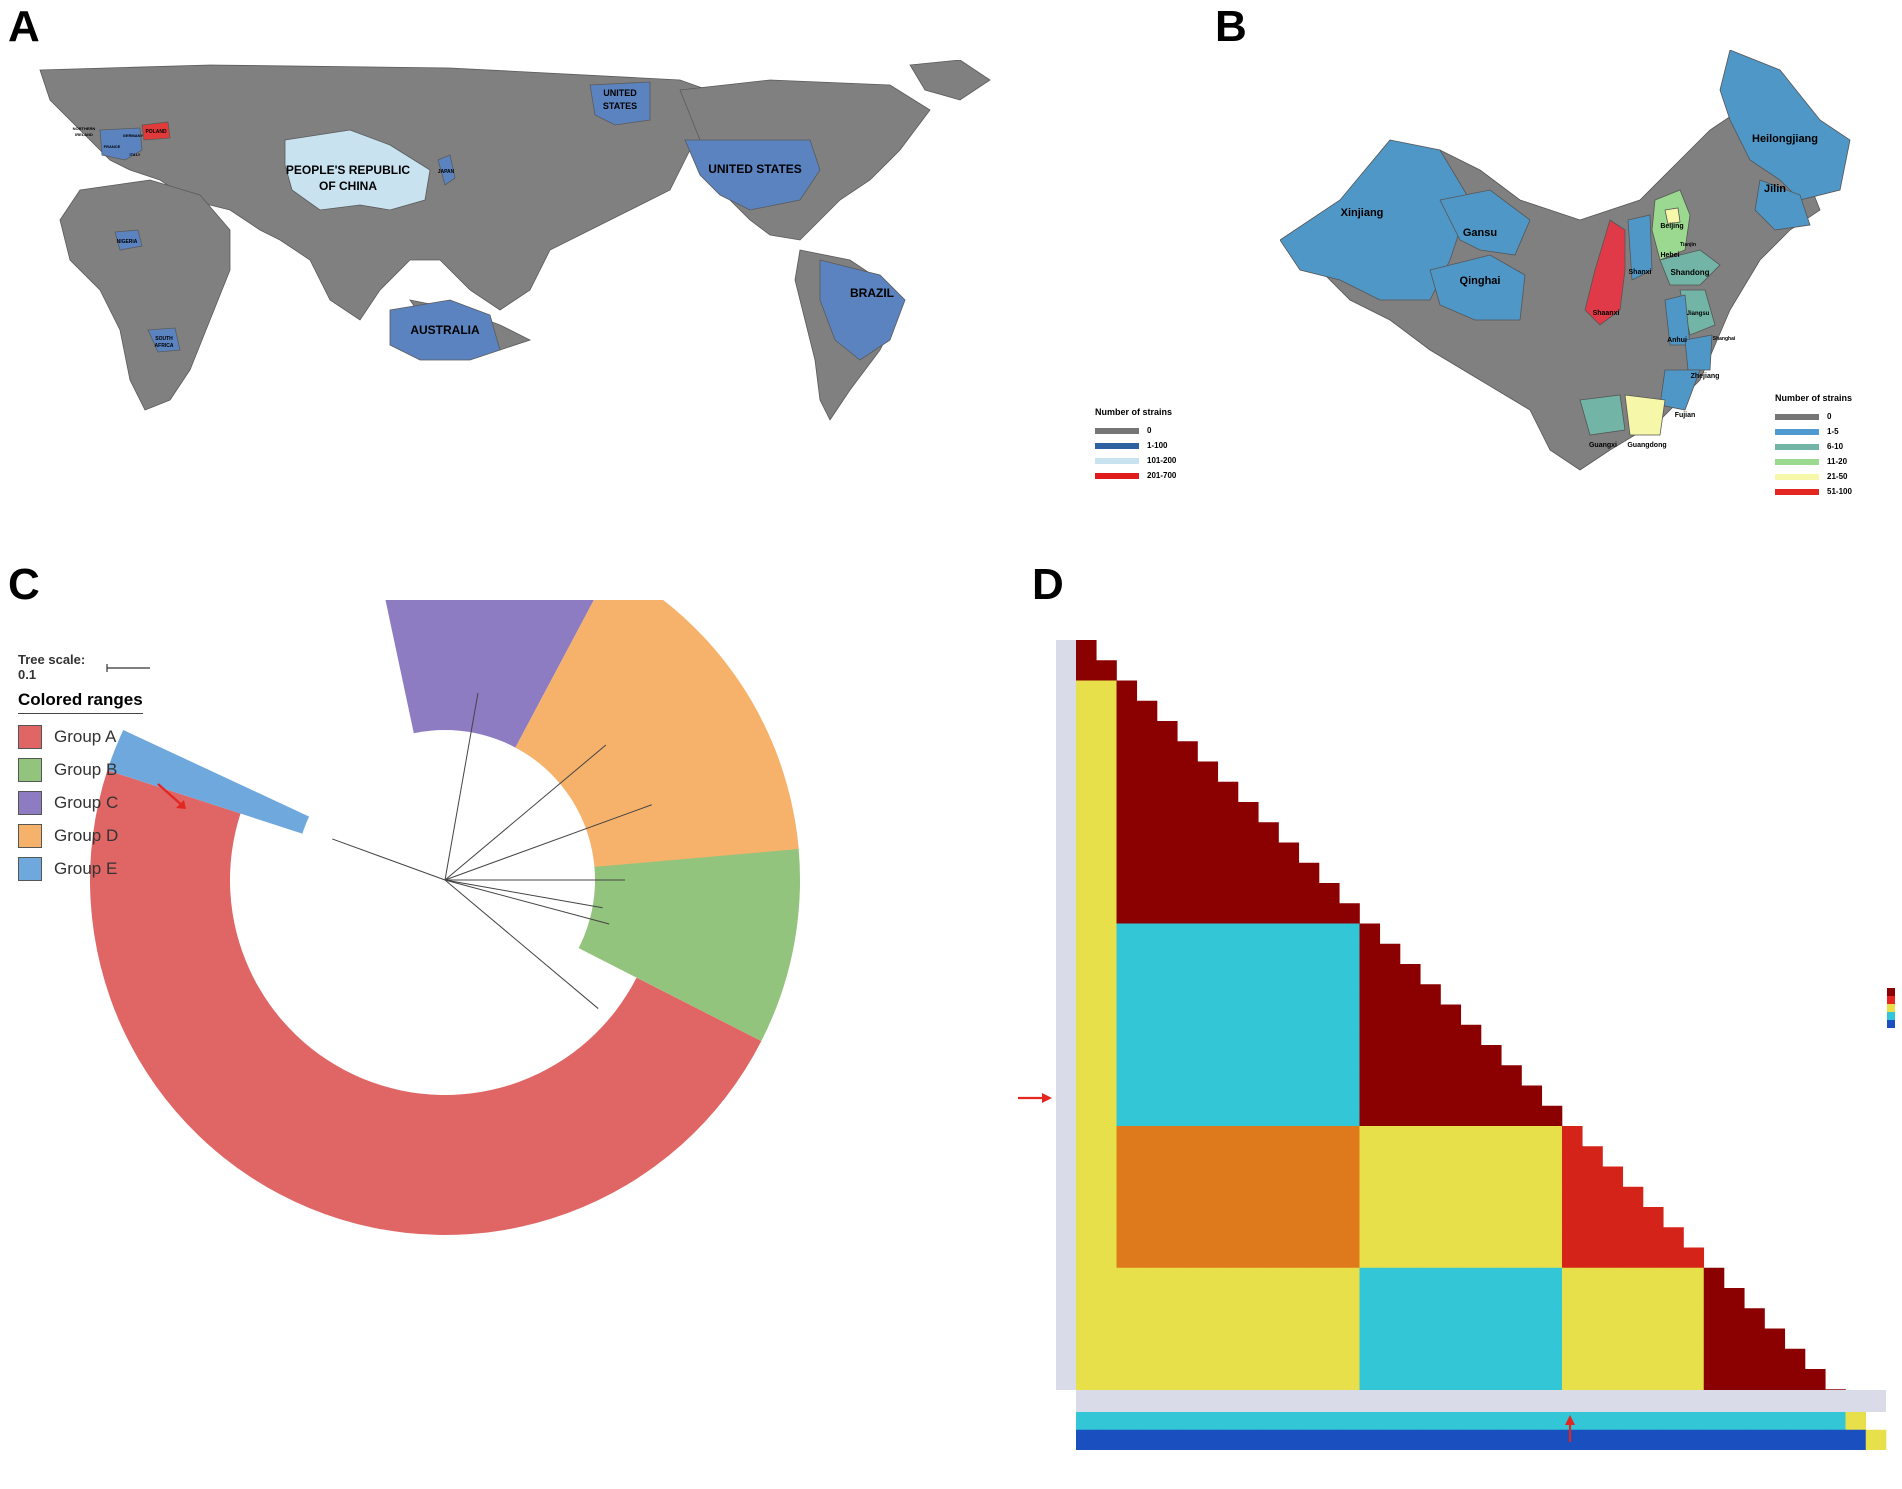 This screenshot has height=1489, width=1902. What do you see at coordinates (1149, 430) in the screenshot?
I see `legend-label: 0` at bounding box center [1149, 430].